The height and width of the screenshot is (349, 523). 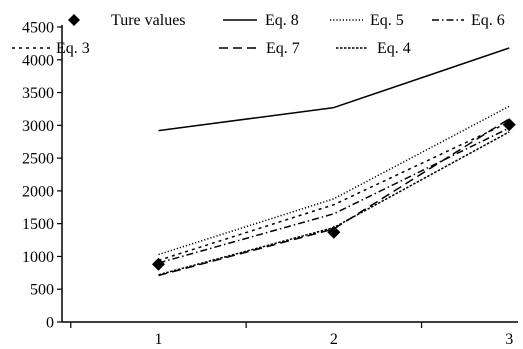 What do you see at coordinates (158, 339) in the screenshot?
I see `x-tick-label: 1` at bounding box center [158, 339].